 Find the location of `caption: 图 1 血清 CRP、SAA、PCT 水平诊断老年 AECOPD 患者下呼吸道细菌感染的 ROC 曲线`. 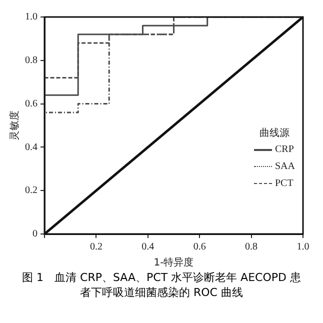

caption: 图 1 血清 CRP、SAA、PCT 水平诊断老年 AECOPD 患者下呼吸道细菌感染的 ROC 曲线 is located at coordinates (161, 285).